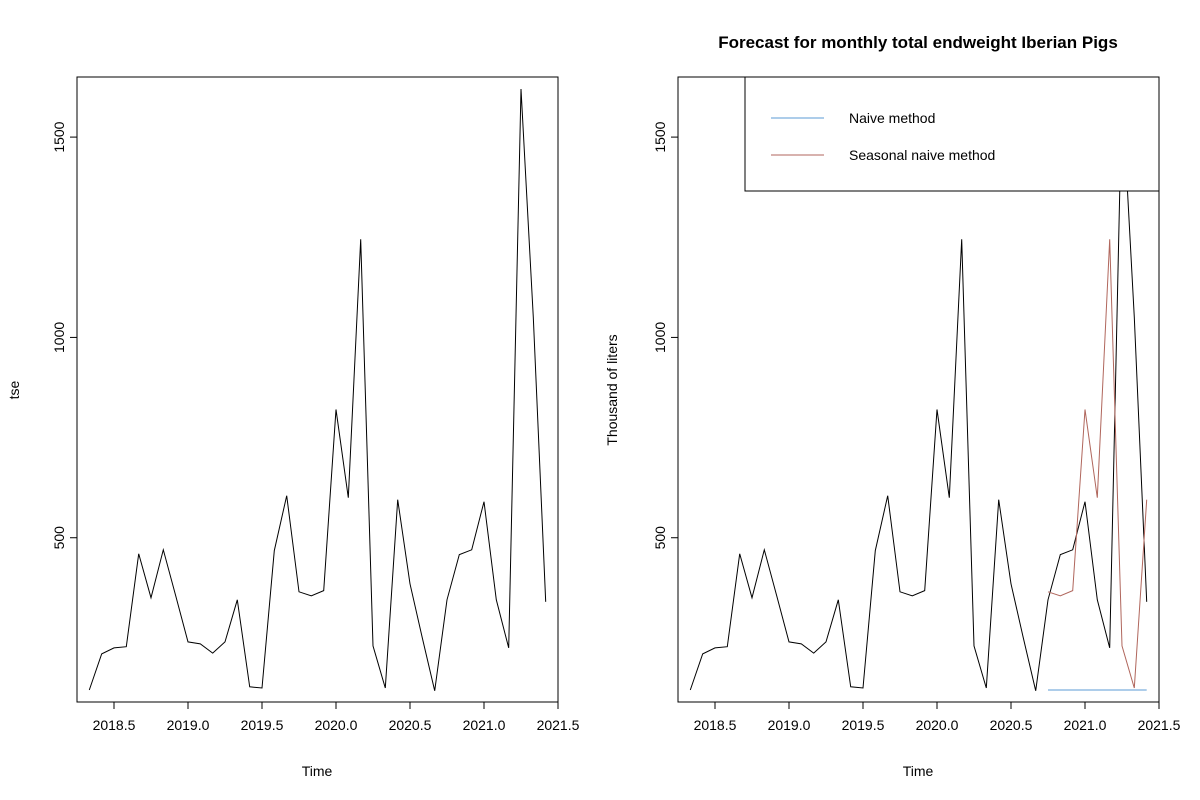 The width and height of the screenshot is (1200, 800). I want to click on legend-label-seasonal-naive: Seasonal naive method, so click(922, 155).